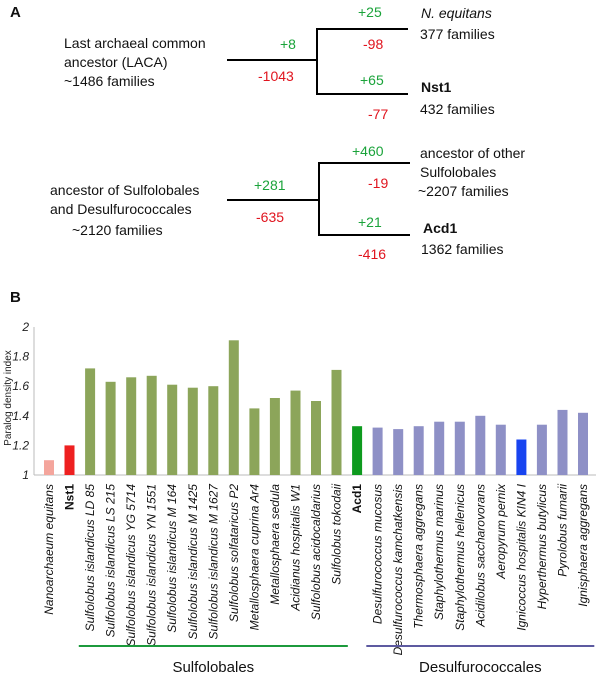 This screenshot has width=600, height=695. I want to click on sulfo-desulfo-families: ~2120 families, so click(117, 230).